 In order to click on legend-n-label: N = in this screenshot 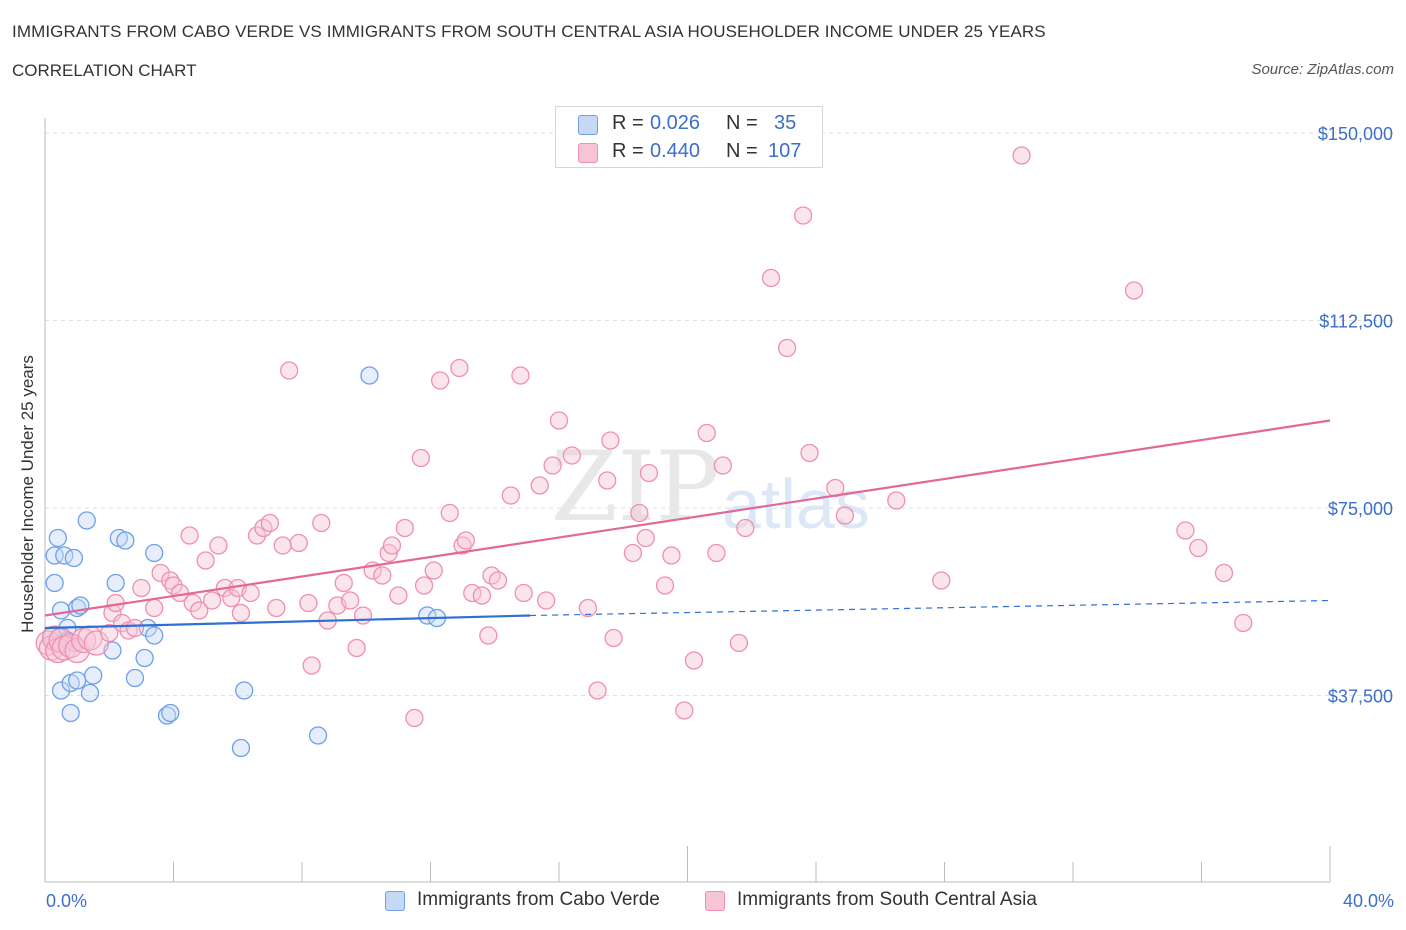, I will do `click(742, 151)`.